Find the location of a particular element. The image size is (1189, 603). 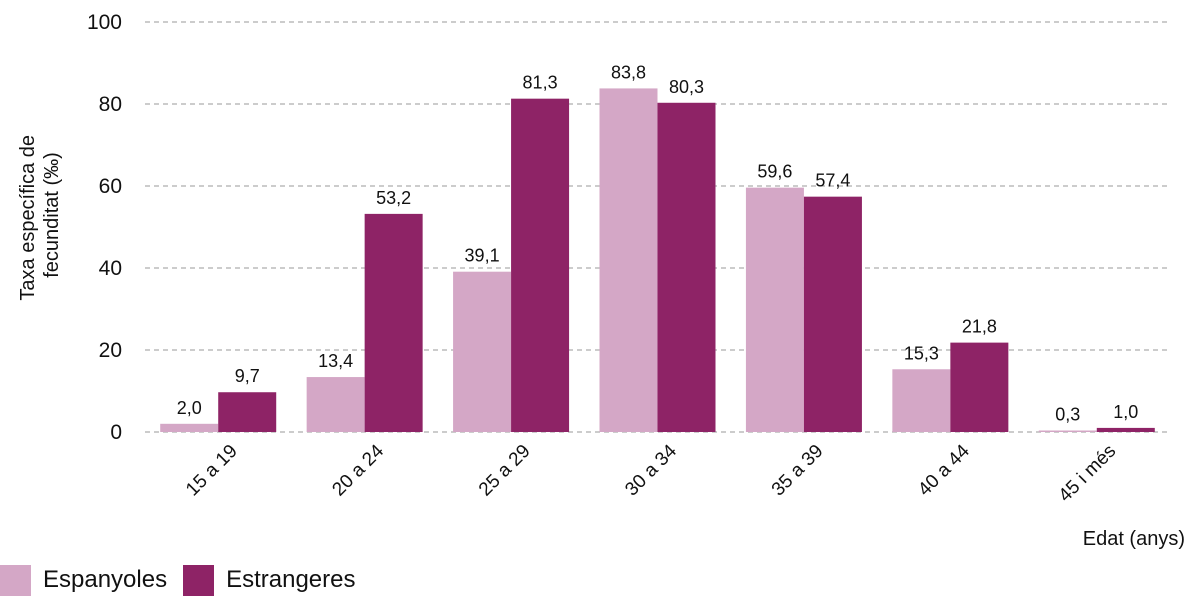

legend: Espanyoles Estrangeres is located at coordinates (185, 580).